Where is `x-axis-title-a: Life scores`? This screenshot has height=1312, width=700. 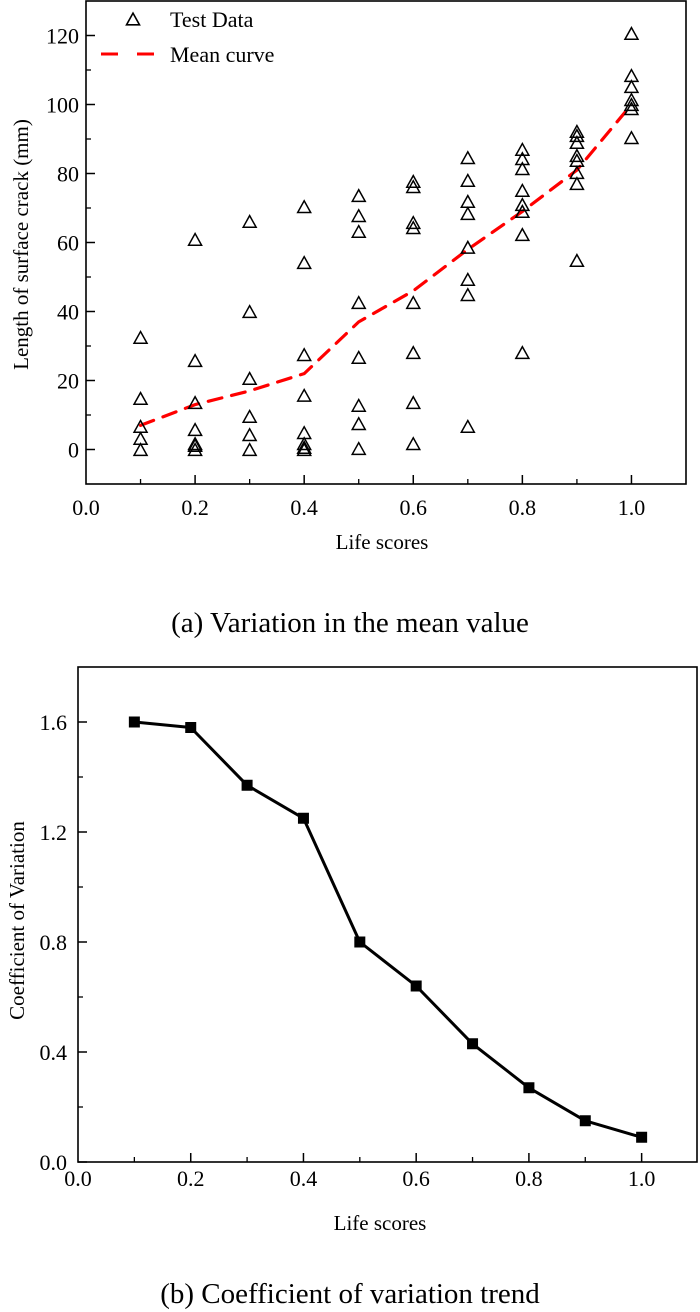
x-axis-title-a: Life scores is located at coordinates (382, 542).